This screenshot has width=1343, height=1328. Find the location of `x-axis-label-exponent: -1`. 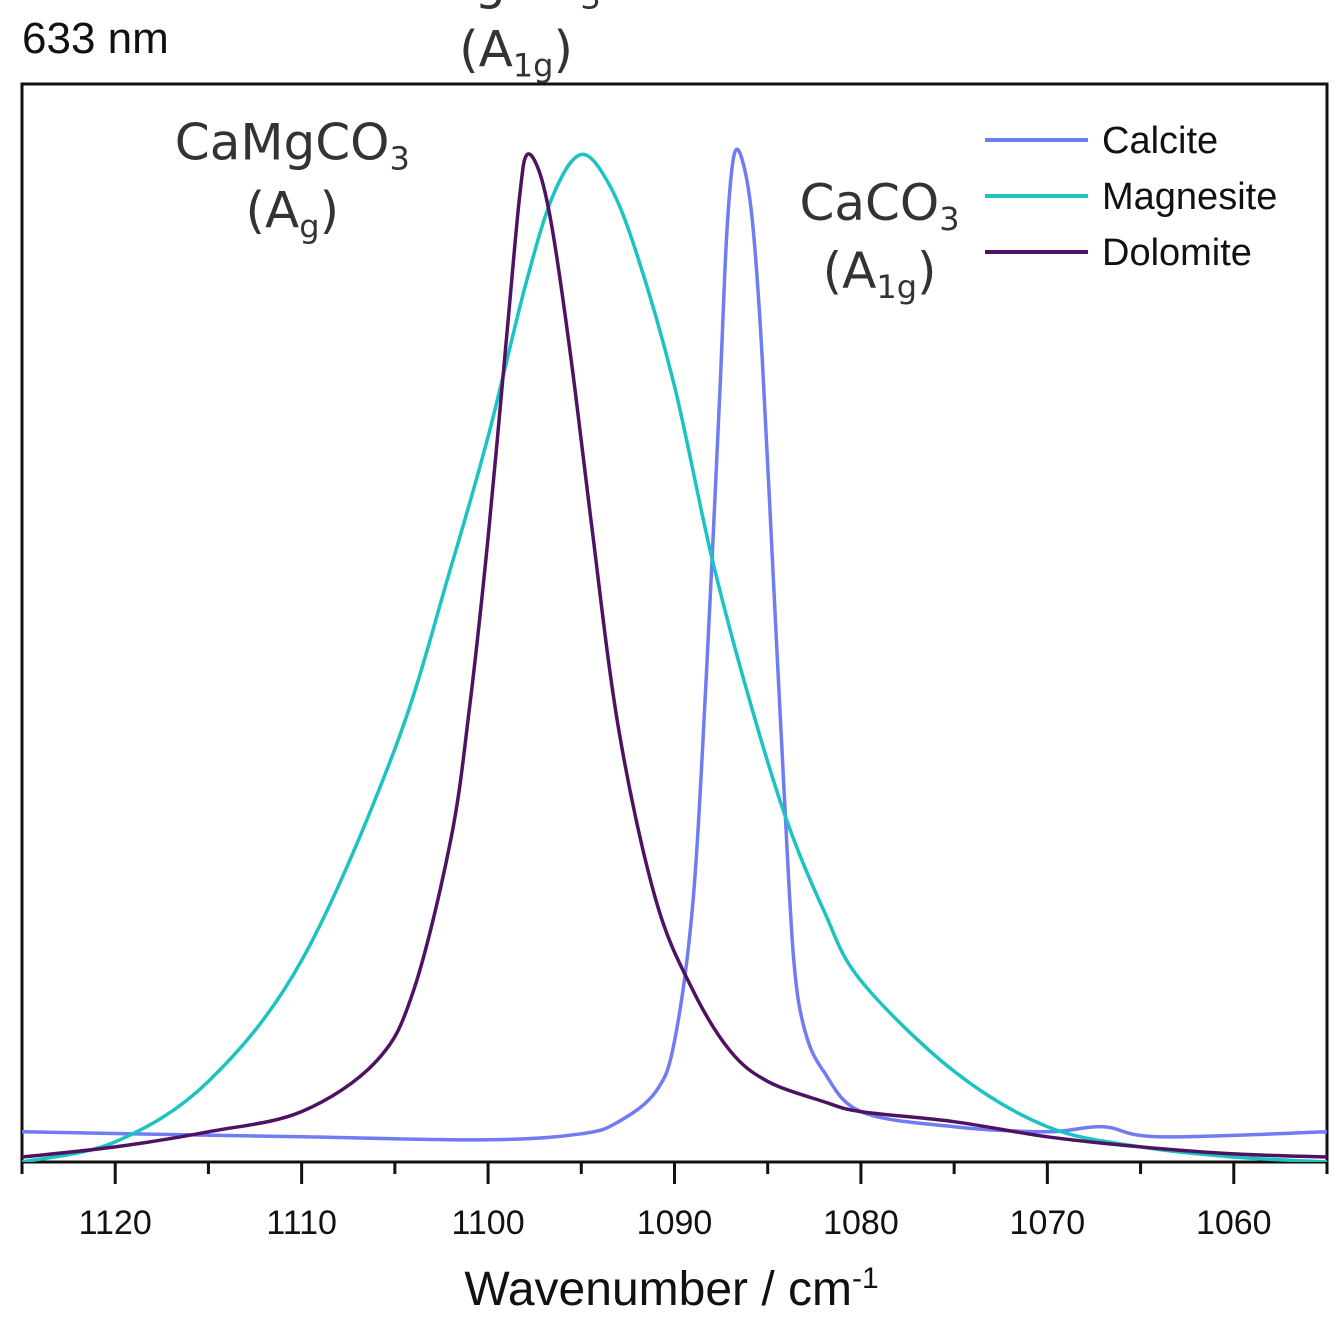

x-axis-label-exponent: -1 is located at coordinates (865, 1278).